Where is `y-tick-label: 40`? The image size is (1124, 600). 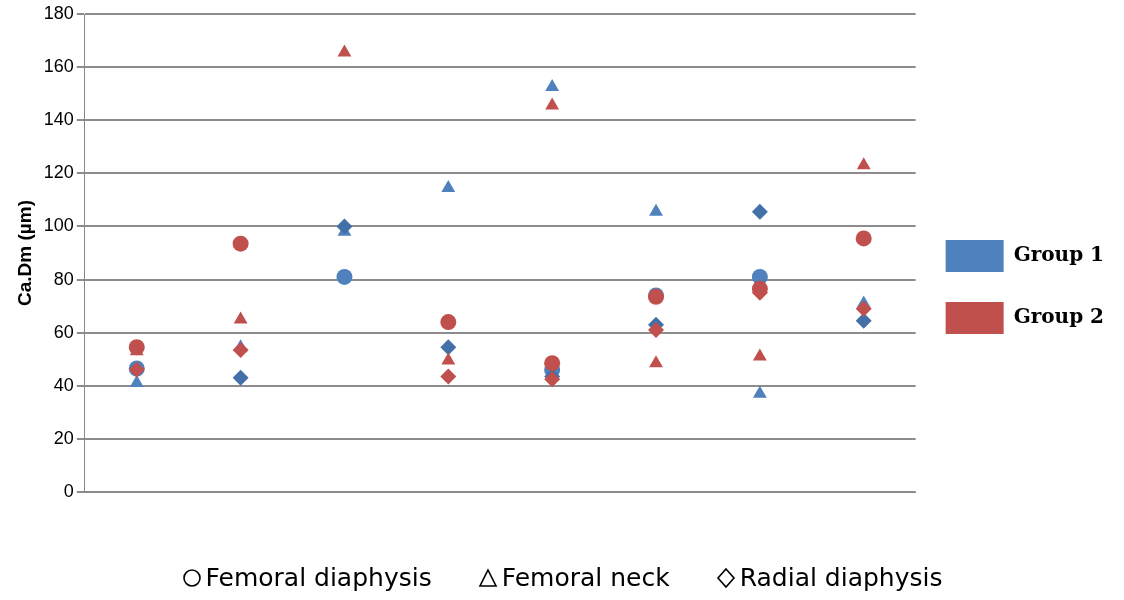
y-tick-label: 40 is located at coordinates (63, 384).